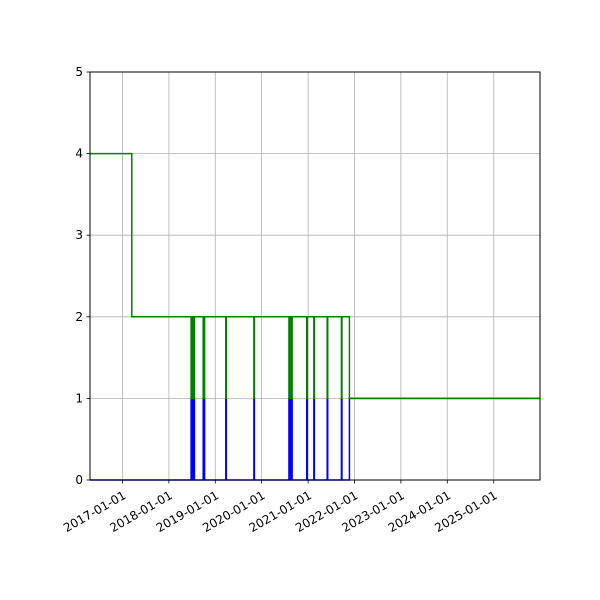 This screenshot has width=600, height=600. Describe the element at coordinates (79, 480) in the screenshot. I see `y-tick-label-0: 0` at that location.